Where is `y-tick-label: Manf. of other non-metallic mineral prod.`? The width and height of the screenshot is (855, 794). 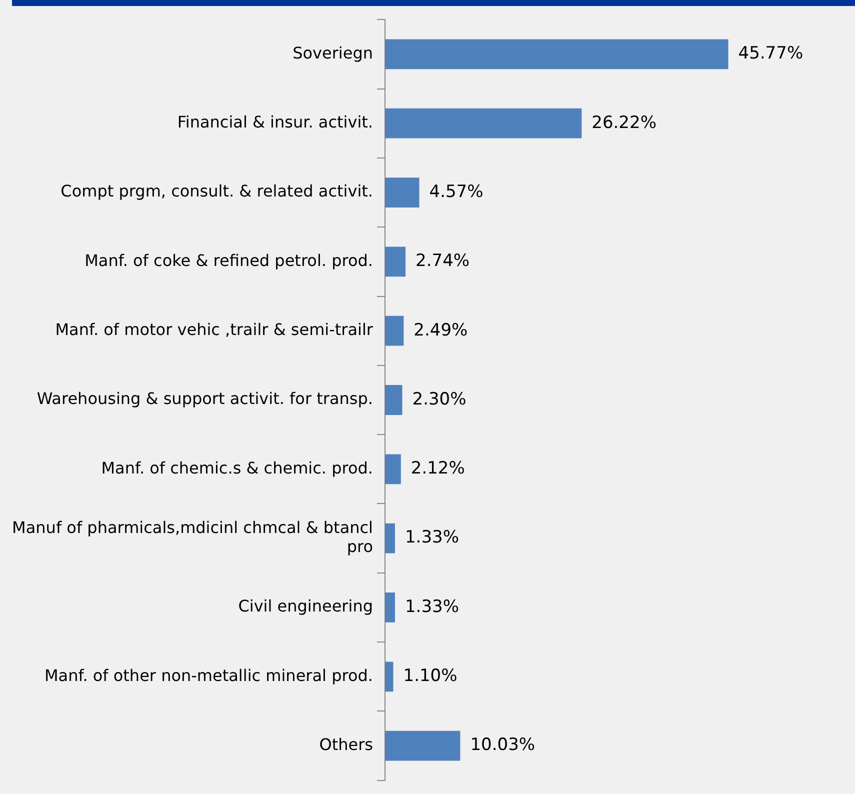 y-tick-label: Manf. of other non-metallic mineral prod. is located at coordinates (208, 675).